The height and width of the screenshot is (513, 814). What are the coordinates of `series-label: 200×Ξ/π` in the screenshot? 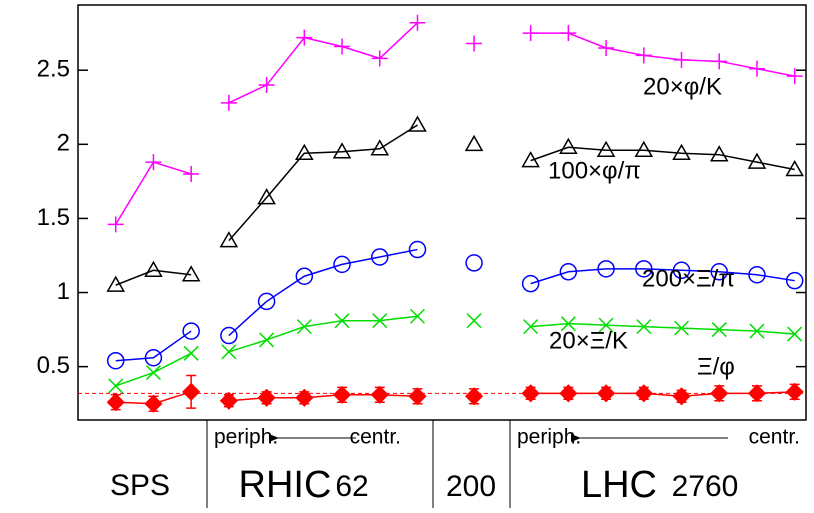 It's located at (688, 278).